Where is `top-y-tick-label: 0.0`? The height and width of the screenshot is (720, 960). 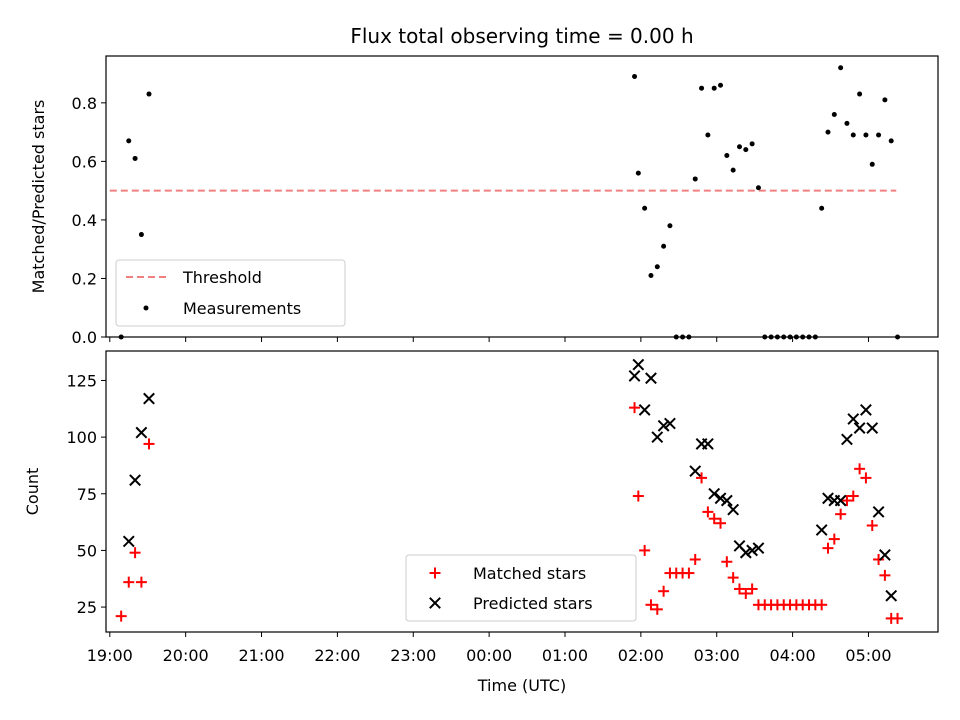 top-y-tick-label: 0.0 is located at coordinates (84, 337).